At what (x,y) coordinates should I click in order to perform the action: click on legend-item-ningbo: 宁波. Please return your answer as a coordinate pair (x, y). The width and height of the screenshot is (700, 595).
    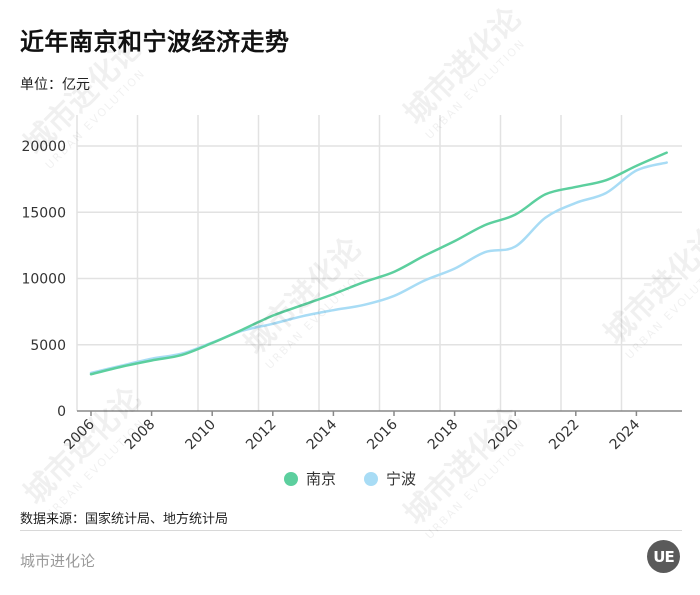
    Looking at the image, I should click on (390, 478).